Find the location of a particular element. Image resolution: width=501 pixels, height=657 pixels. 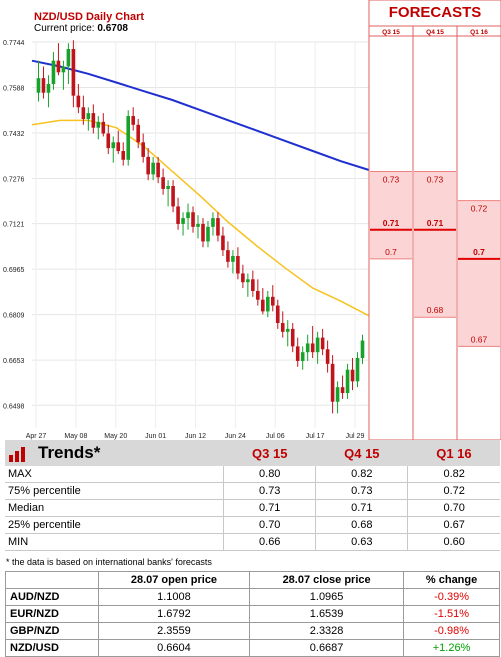

forecast-median-label: 0.71 is located at coordinates (391, 223).